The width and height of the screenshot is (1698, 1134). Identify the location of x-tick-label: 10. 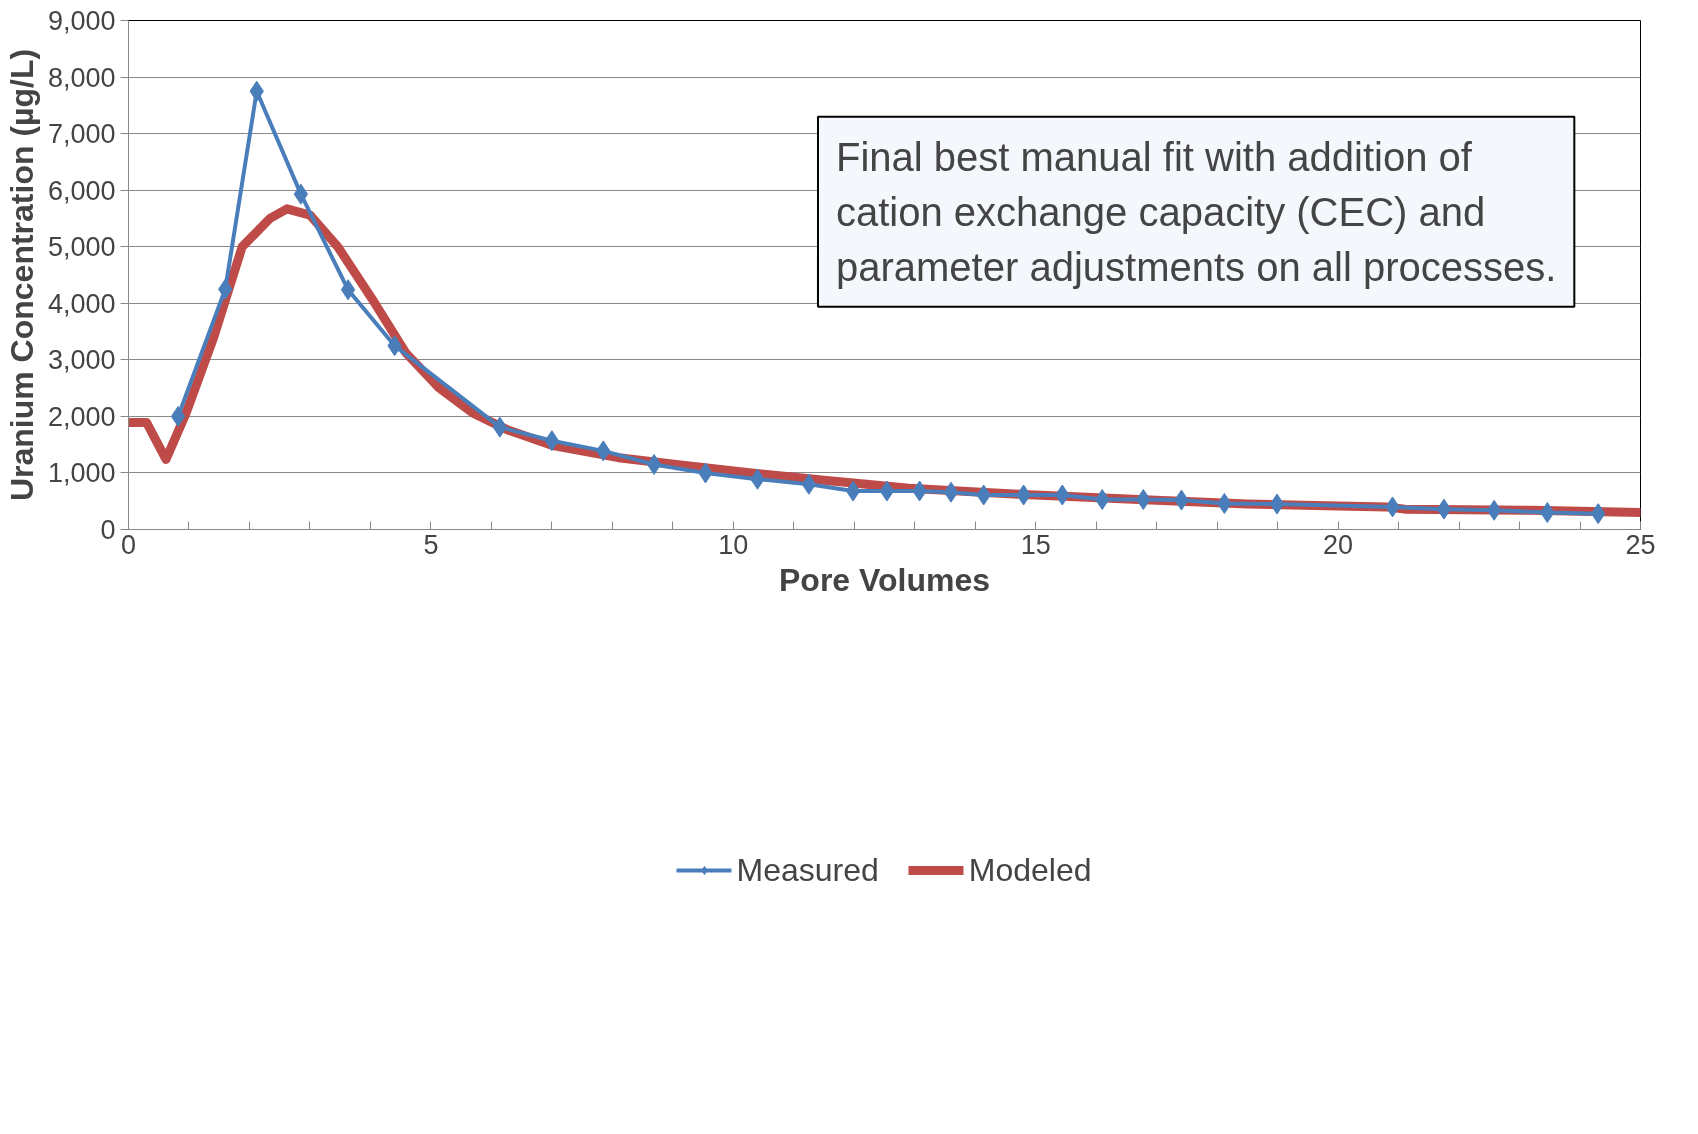
(733, 544).